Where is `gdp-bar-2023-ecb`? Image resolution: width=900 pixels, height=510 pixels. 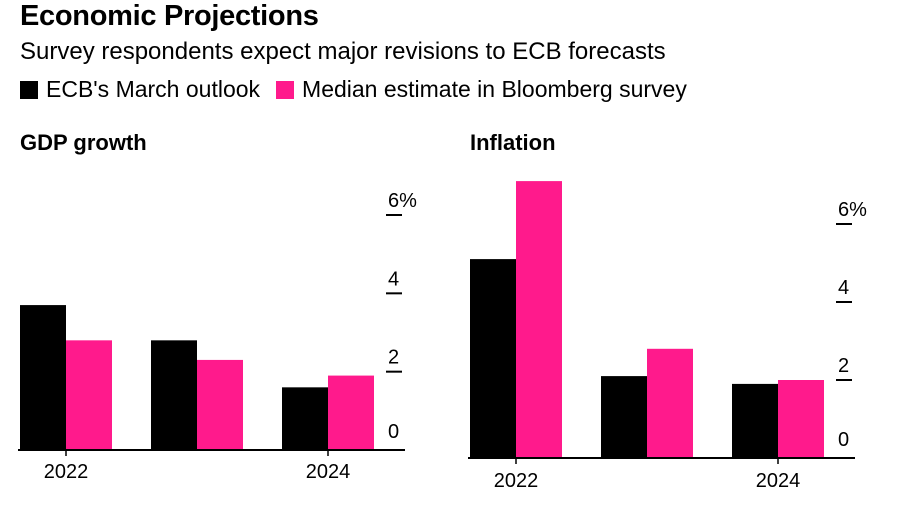 gdp-bar-2023-ecb is located at coordinates (174, 395).